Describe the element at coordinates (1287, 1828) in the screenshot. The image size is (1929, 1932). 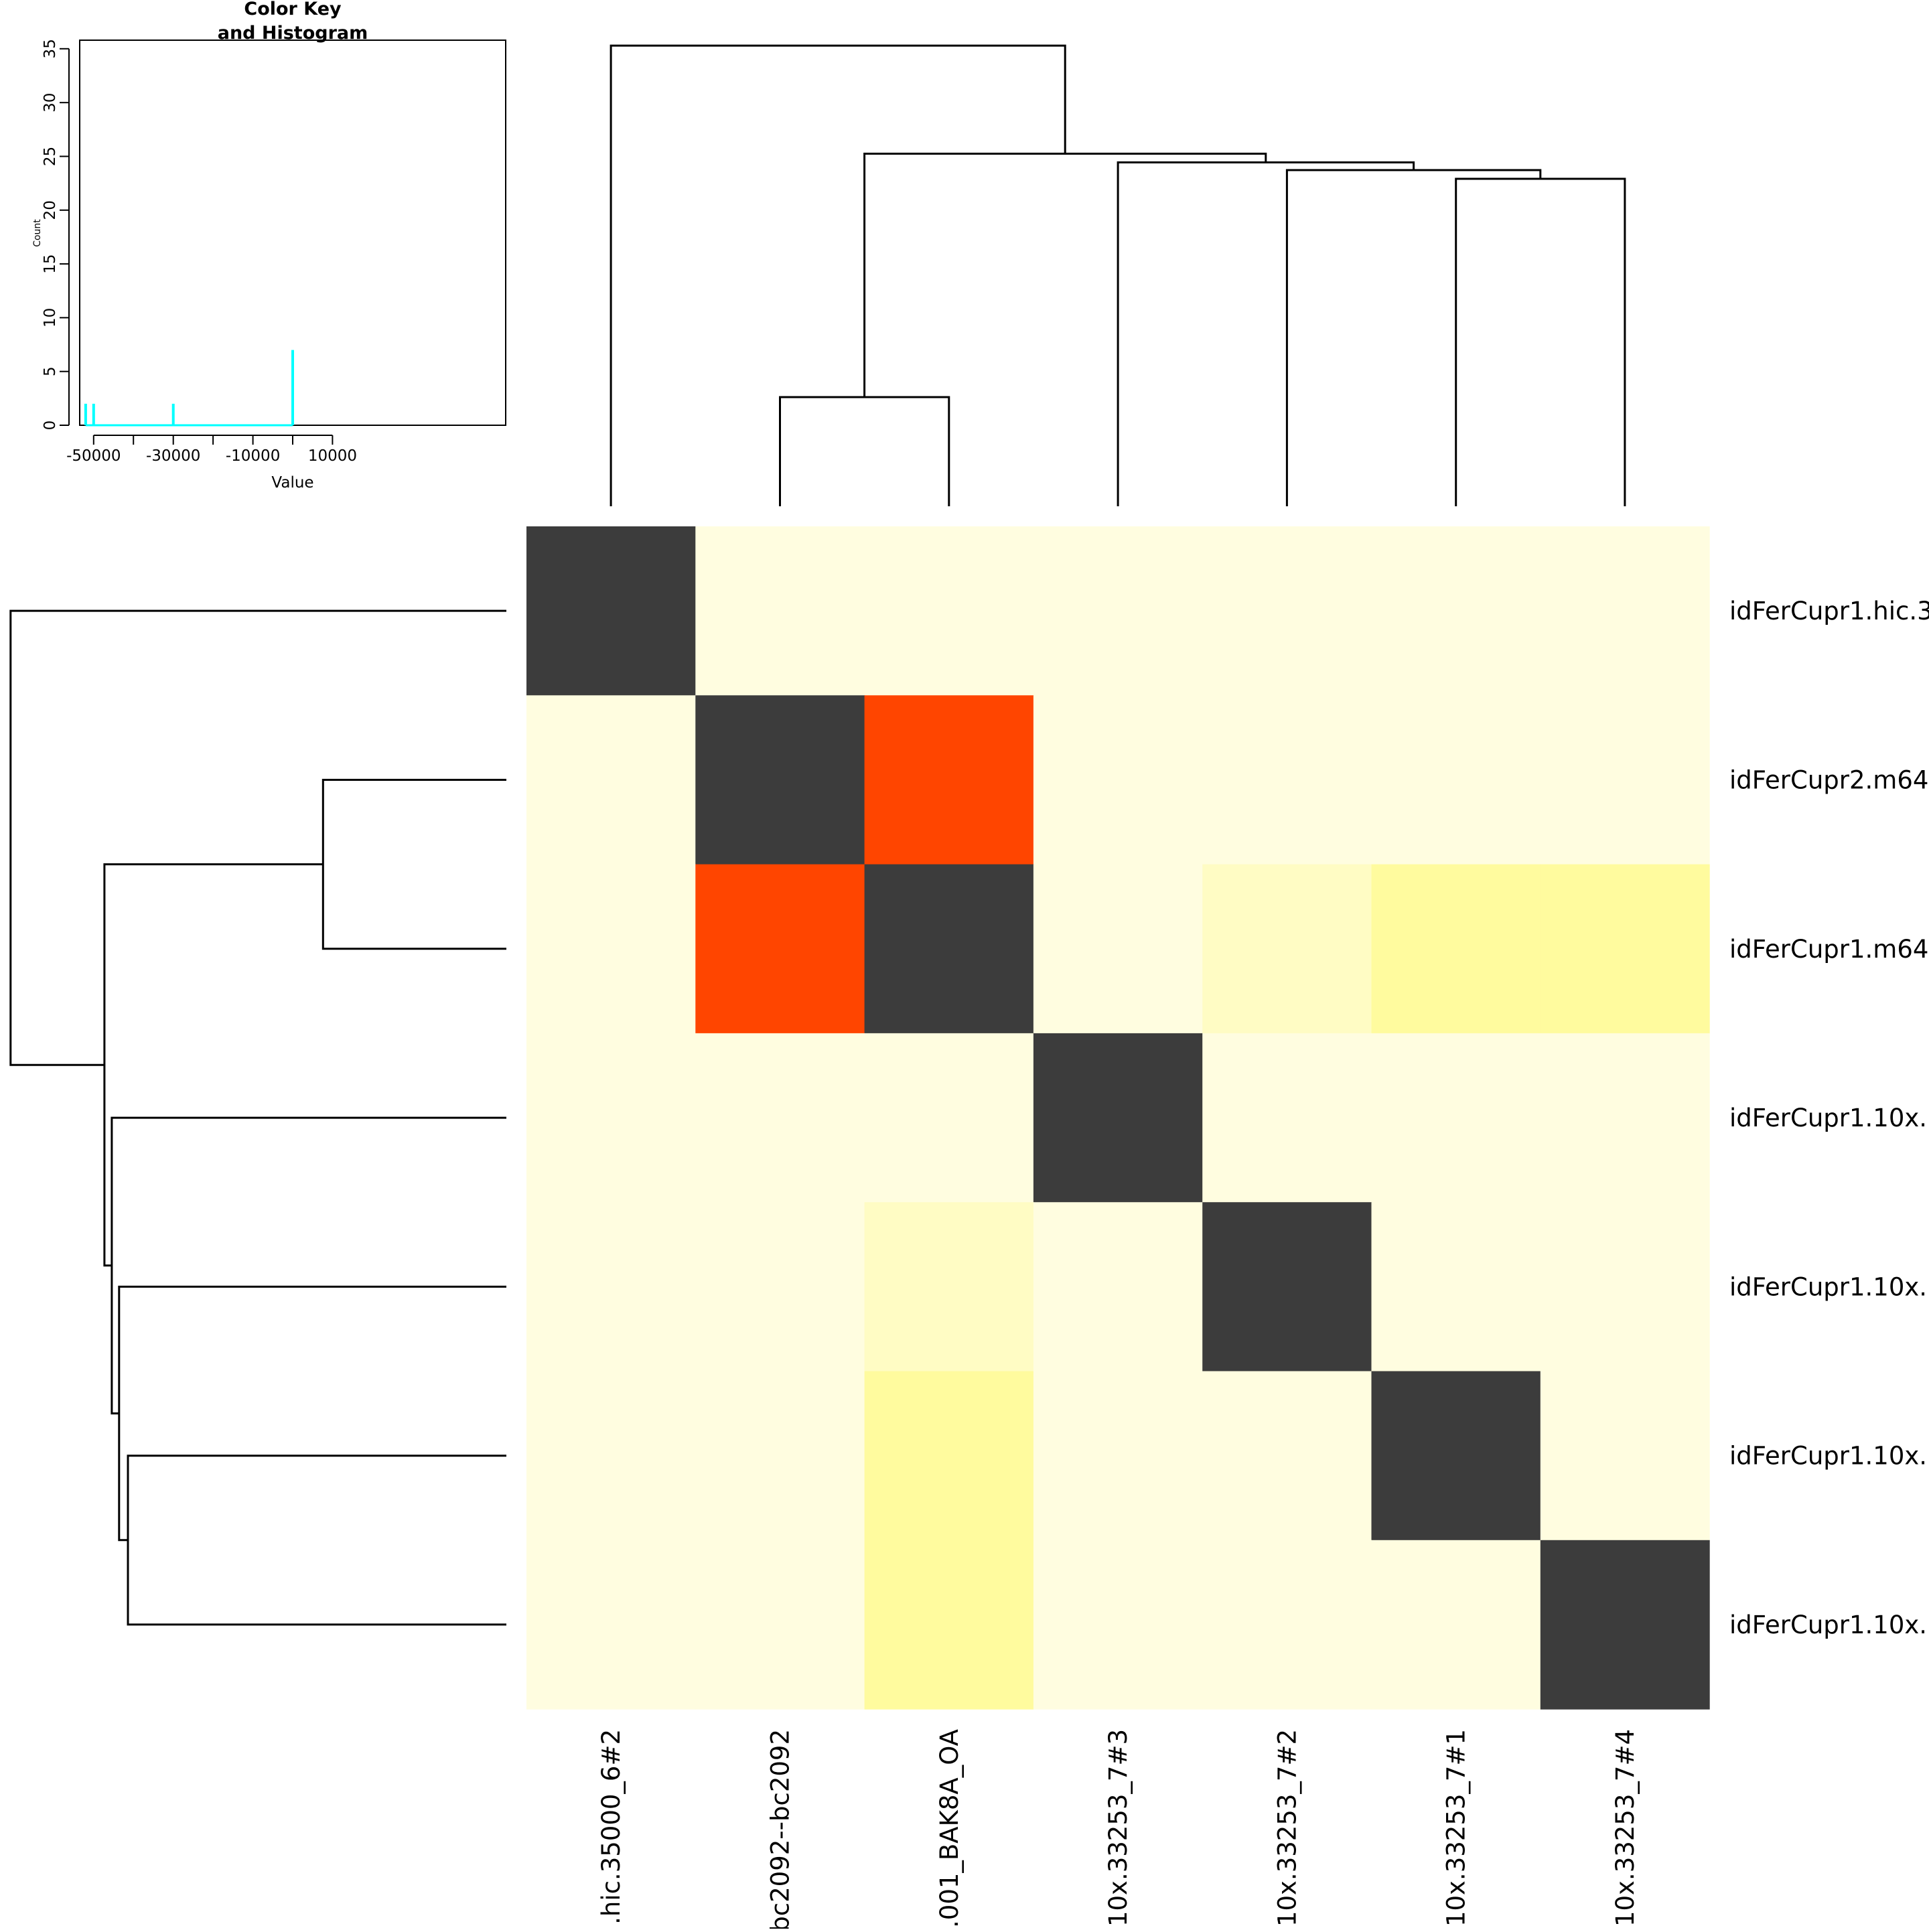
I see `column-label: 10x.33253_7#2` at that location.